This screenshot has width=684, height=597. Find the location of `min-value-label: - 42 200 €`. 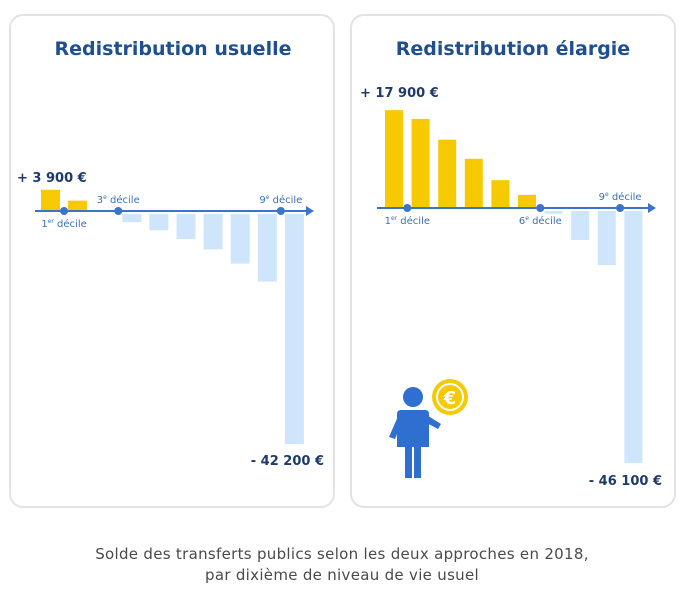

min-value-label: - 42 200 € is located at coordinates (287, 461).